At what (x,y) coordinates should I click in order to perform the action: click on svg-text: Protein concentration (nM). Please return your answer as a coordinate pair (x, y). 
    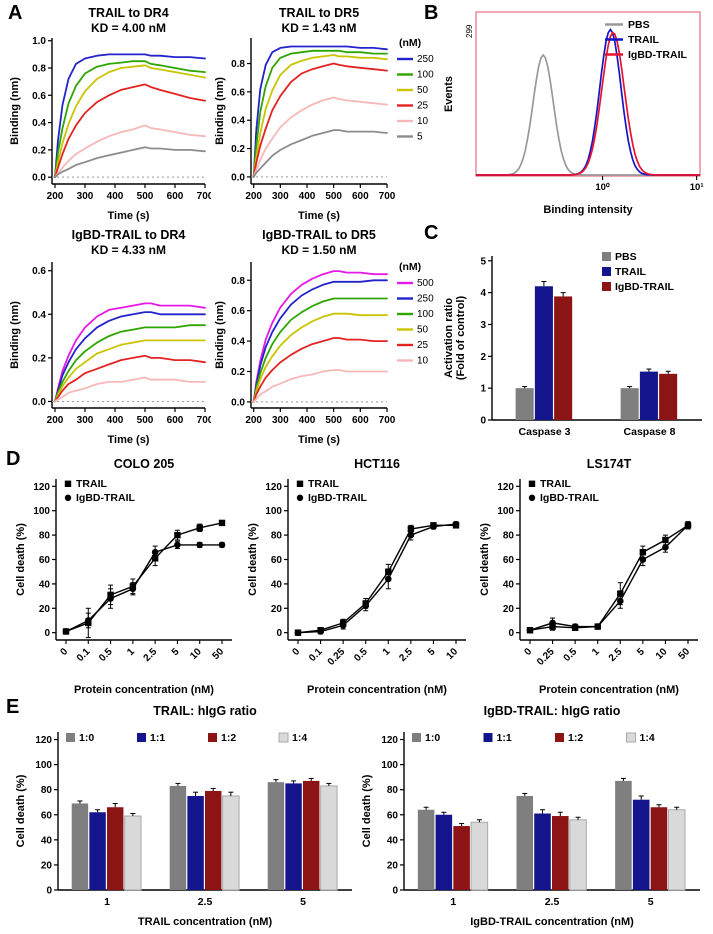
    Looking at the image, I should click on (377, 690).